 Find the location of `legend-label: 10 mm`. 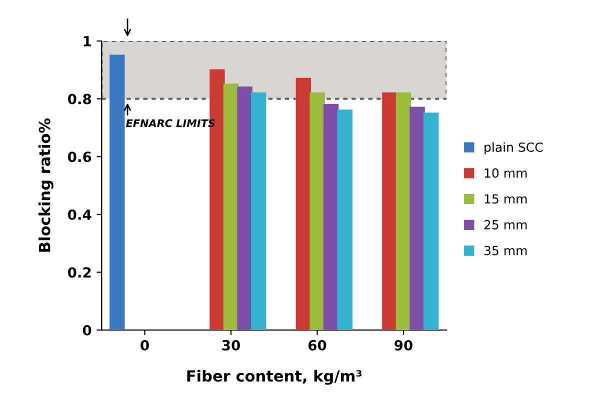

legend-label: 10 mm is located at coordinates (505, 173).